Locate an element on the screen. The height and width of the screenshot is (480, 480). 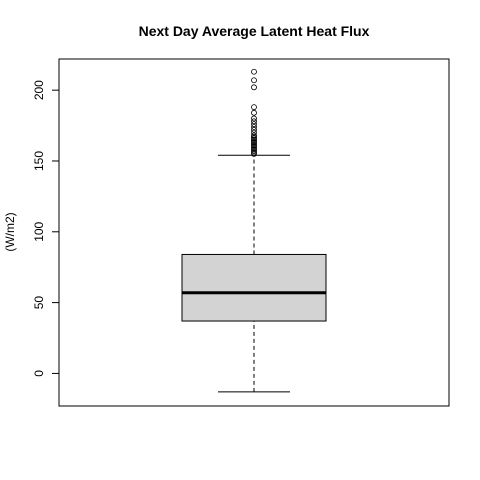
interquartile-box is located at coordinates (254, 287).